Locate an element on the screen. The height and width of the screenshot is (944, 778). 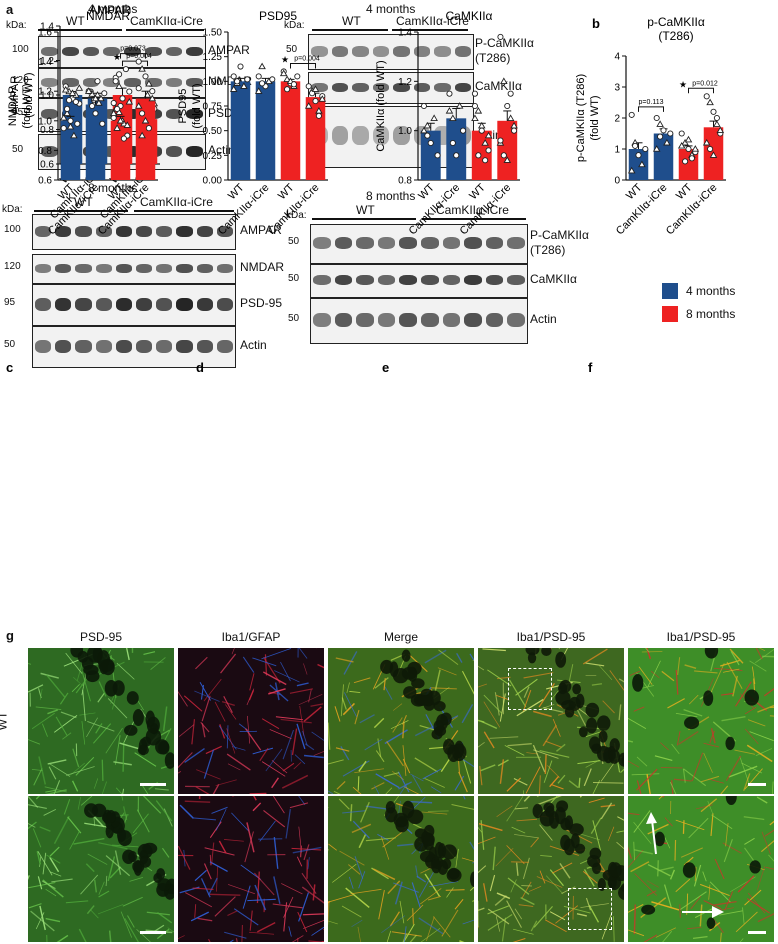
y-tick-label: 0.8 is located at coordinates (47, 130).